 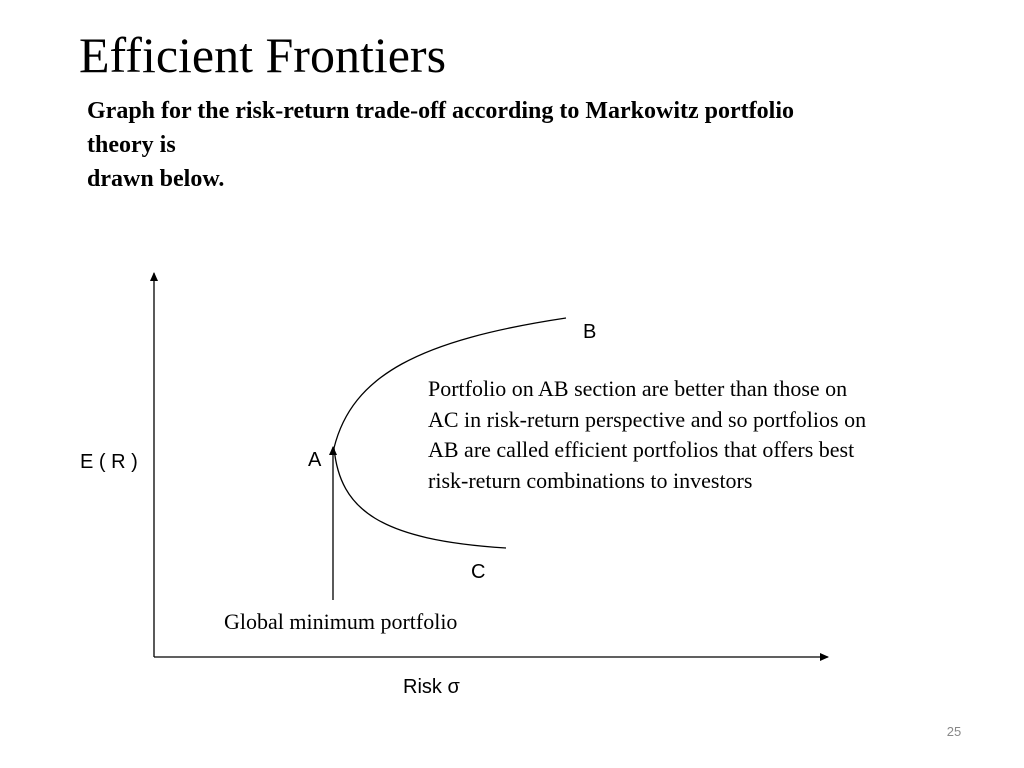 What do you see at coordinates (954, 731) in the screenshot?
I see `page-number: 25` at bounding box center [954, 731].